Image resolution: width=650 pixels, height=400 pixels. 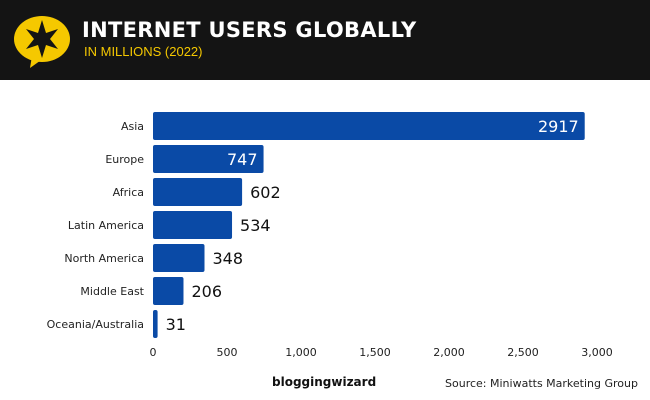 I want to click on x-tick-label: 2,500, so click(x=523, y=352).